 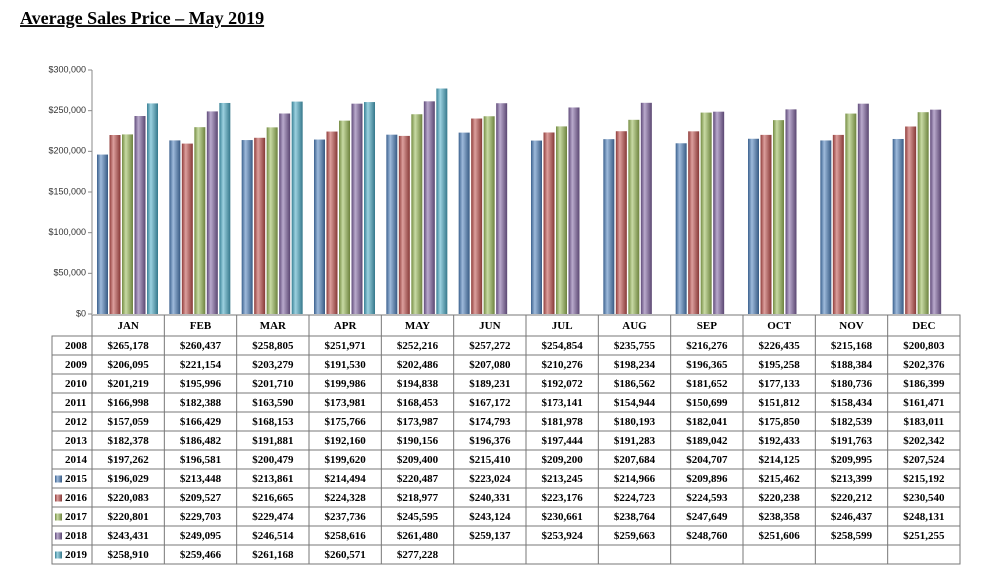 I want to click on x-tick-label: FEB, so click(x=201, y=326).